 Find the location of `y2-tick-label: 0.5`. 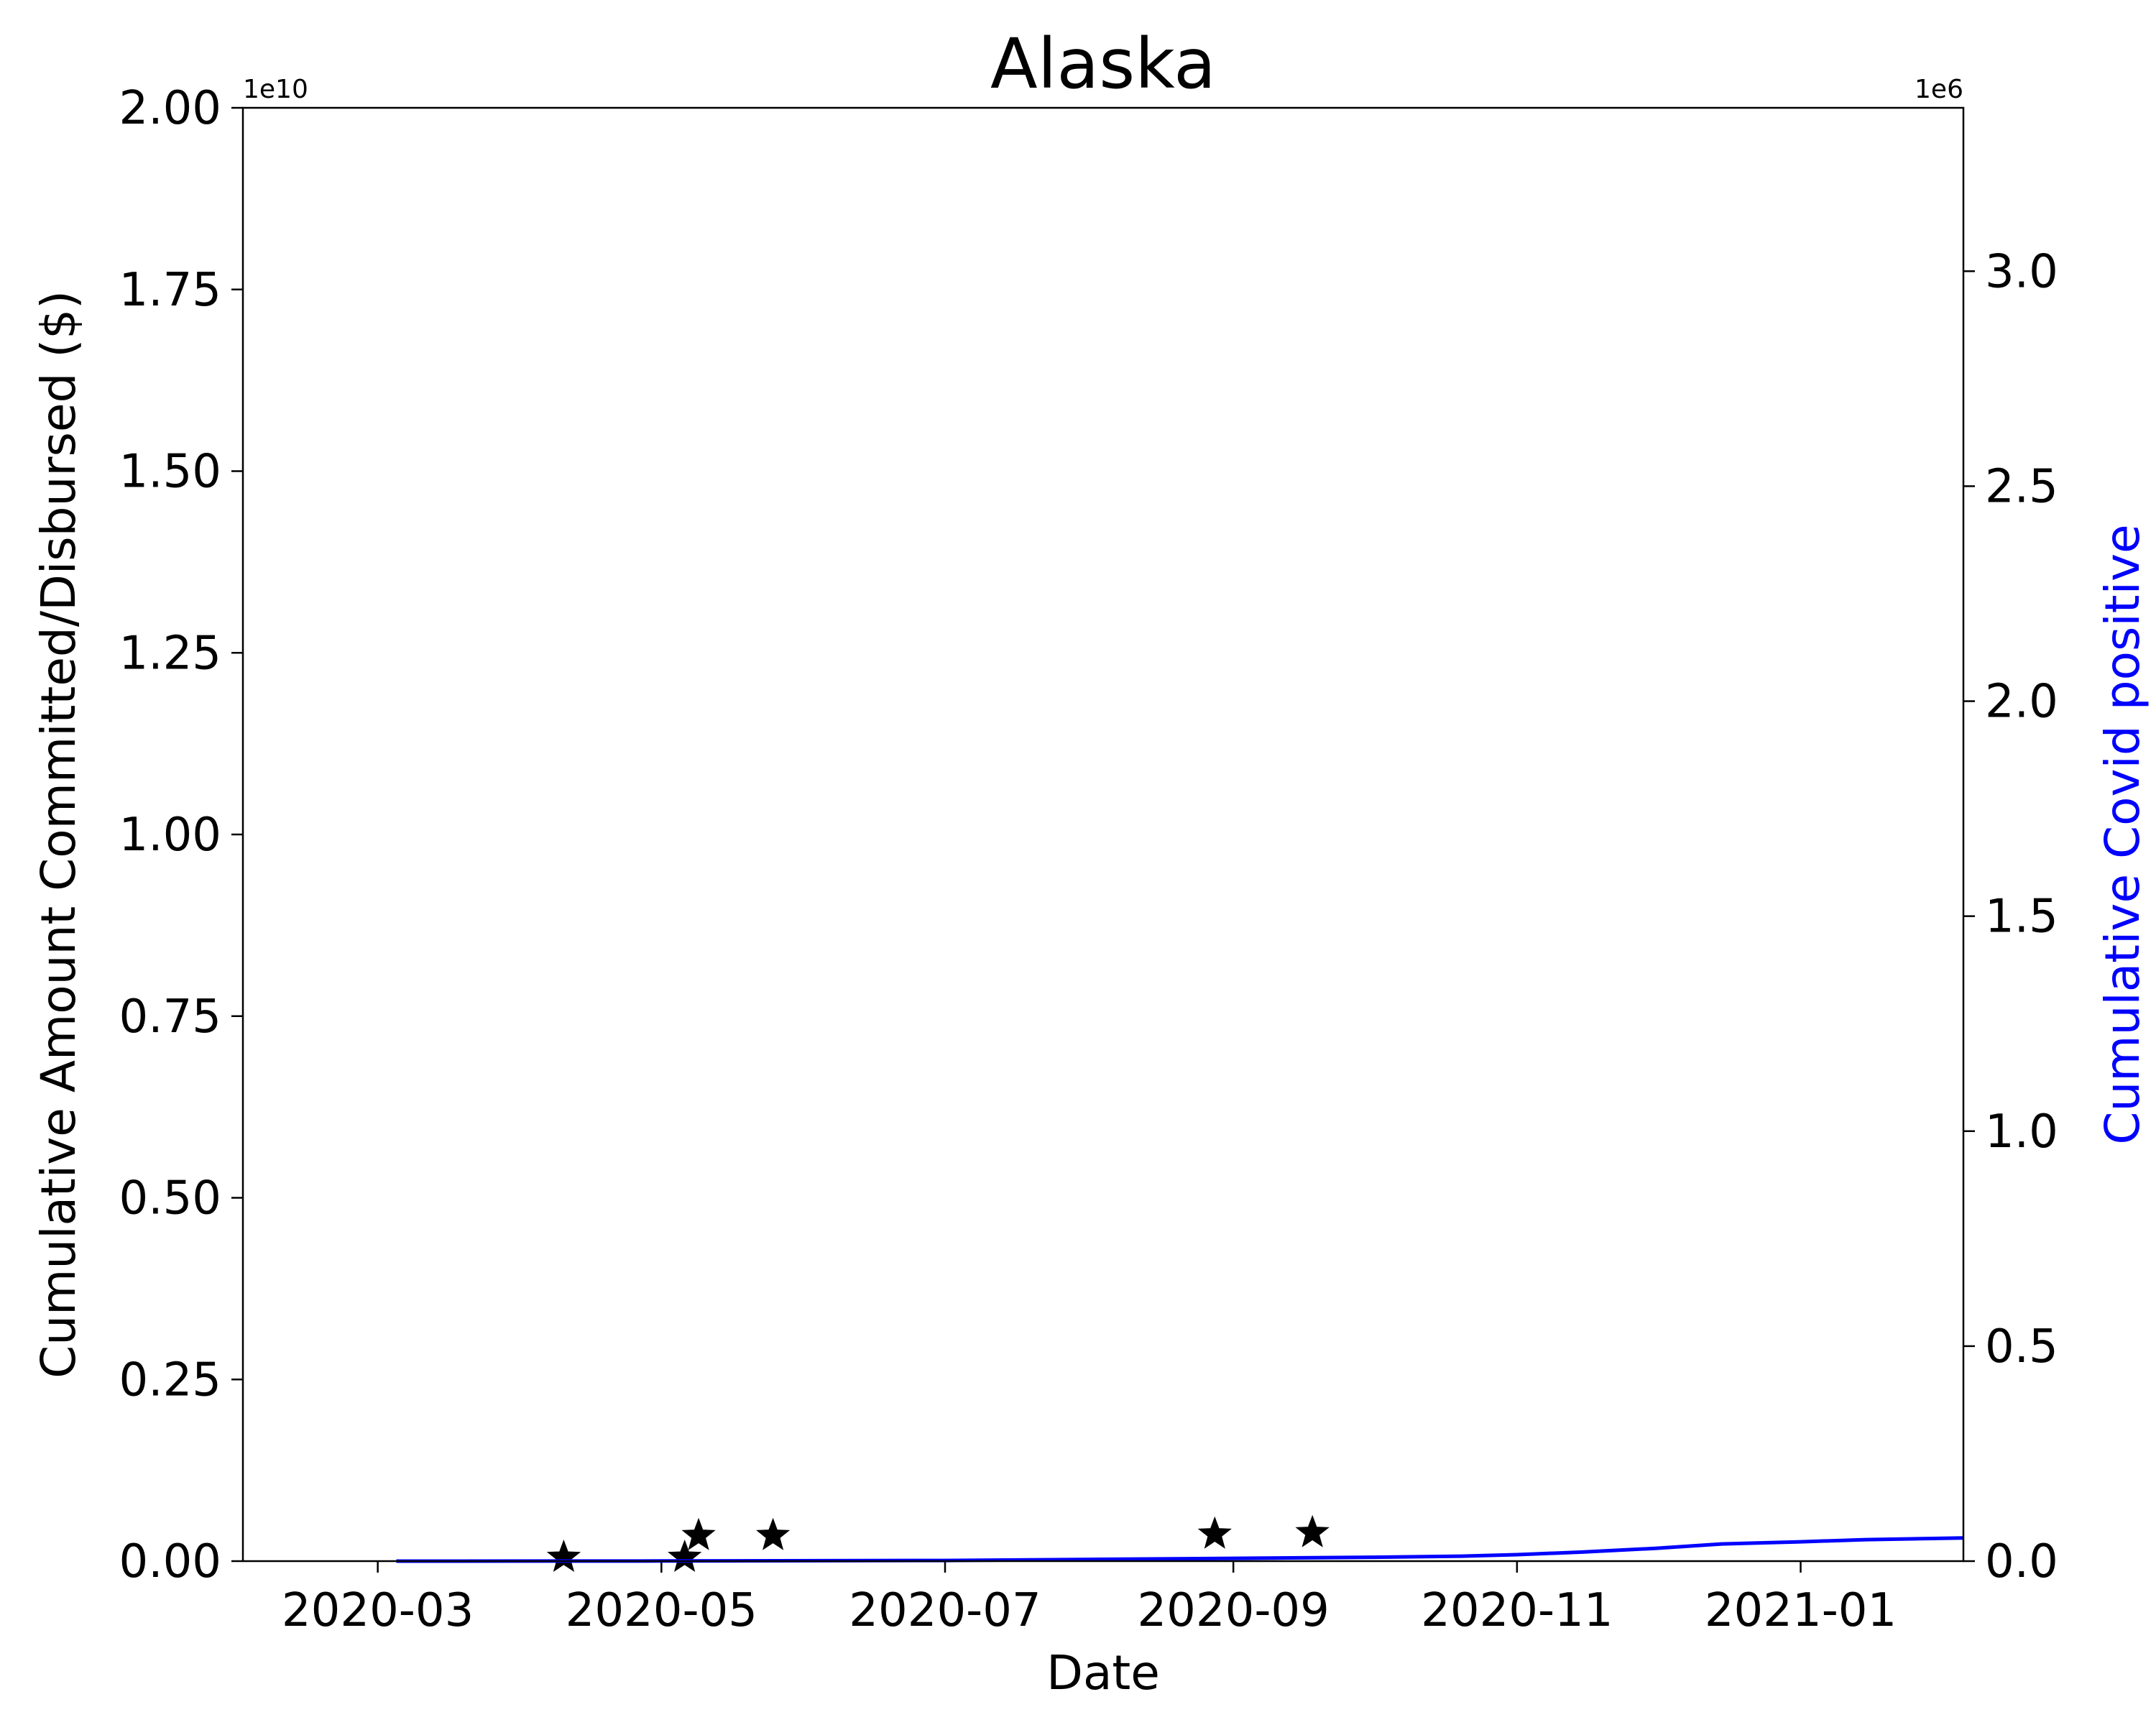

y2-tick-label: 0.5 is located at coordinates (2022, 1347).